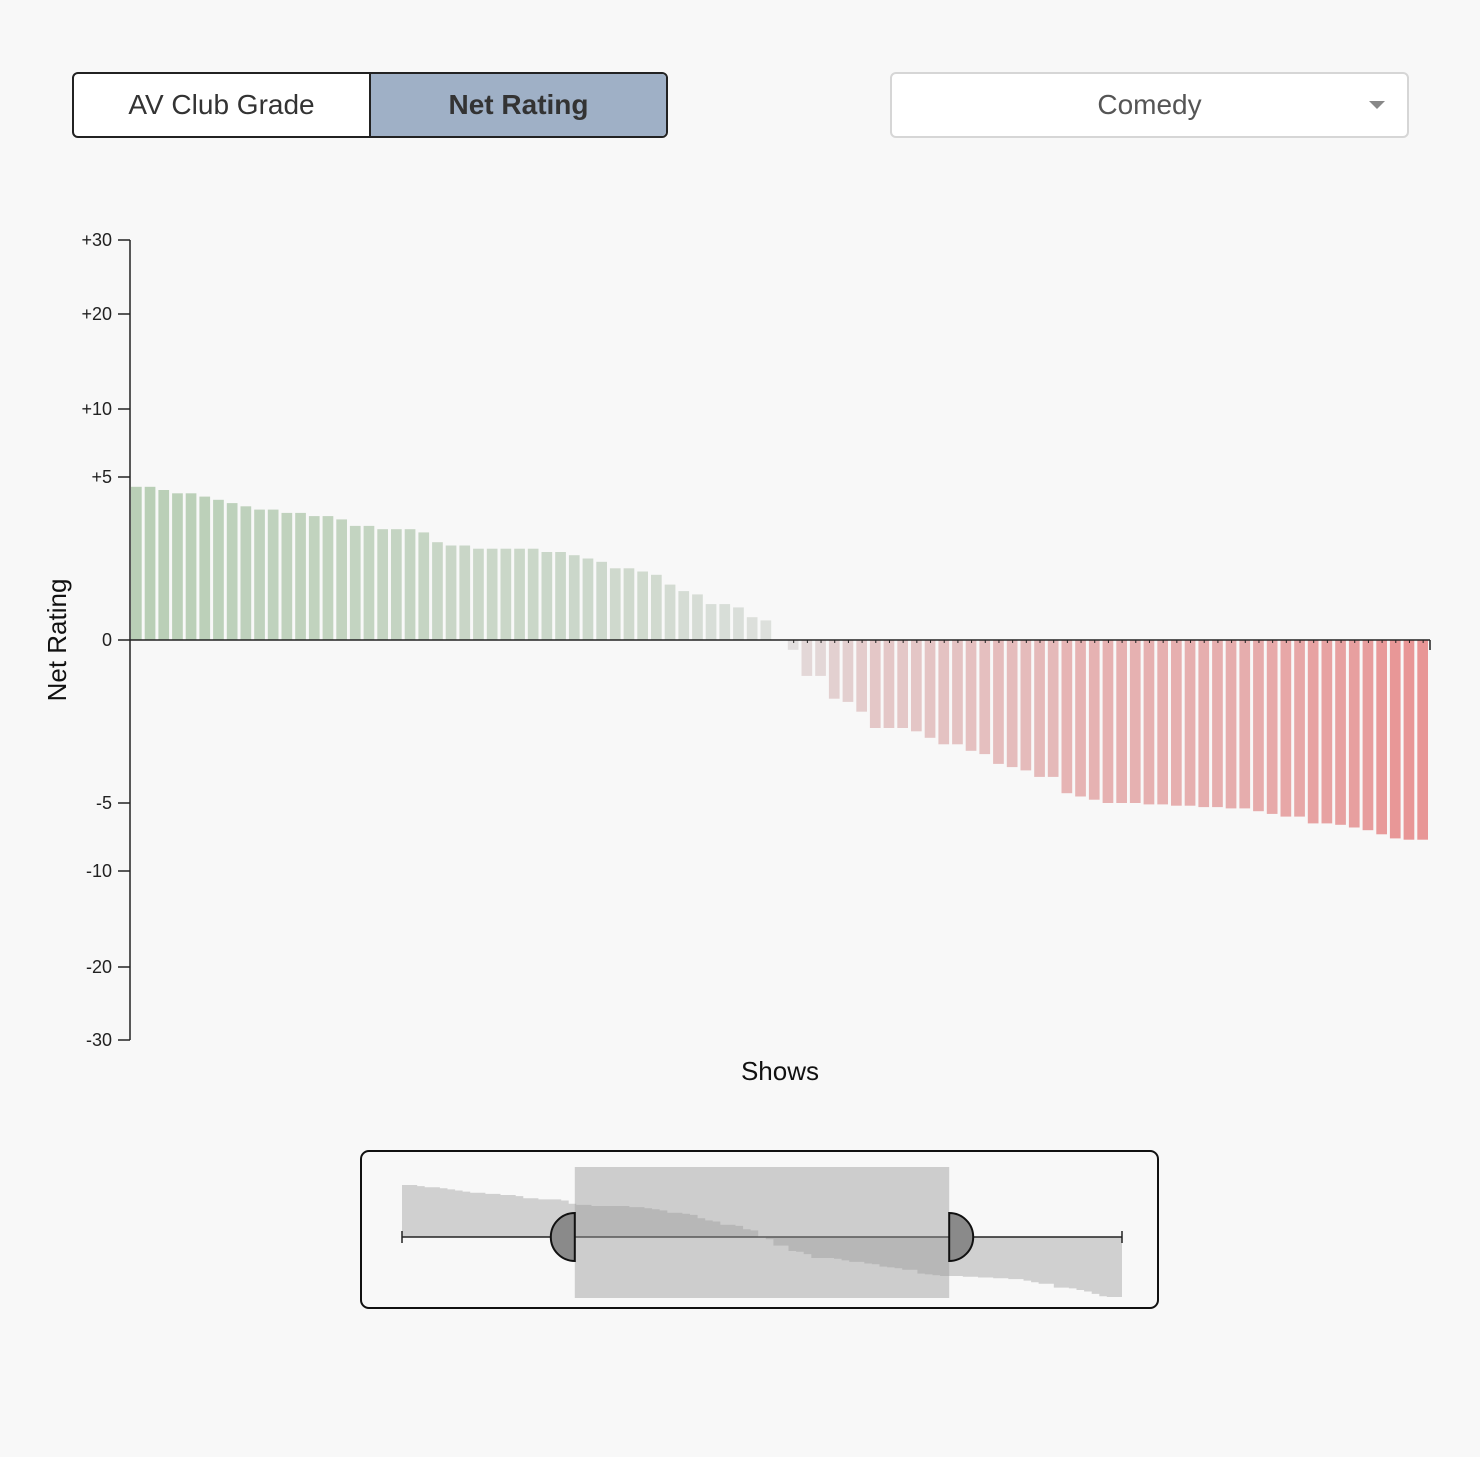  I want to click on brush-frame, so click(759, 1229).